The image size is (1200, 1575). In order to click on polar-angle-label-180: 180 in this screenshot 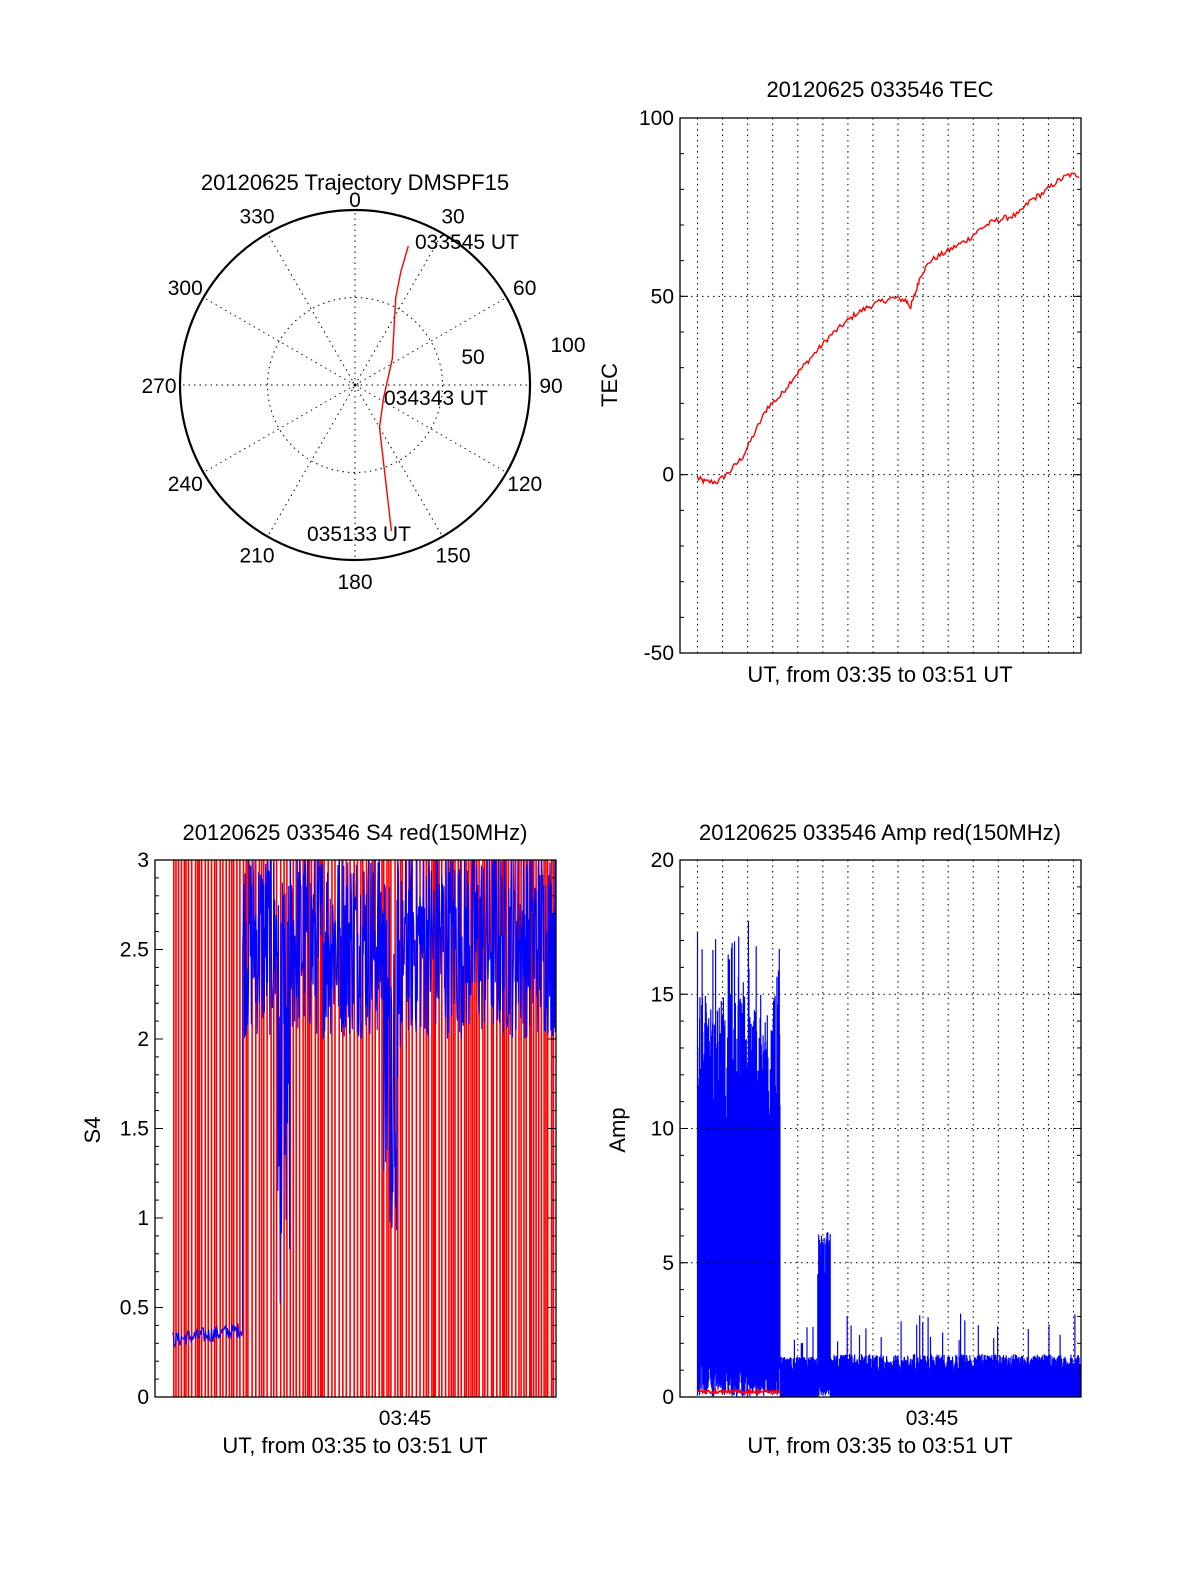, I will do `click(354, 582)`.